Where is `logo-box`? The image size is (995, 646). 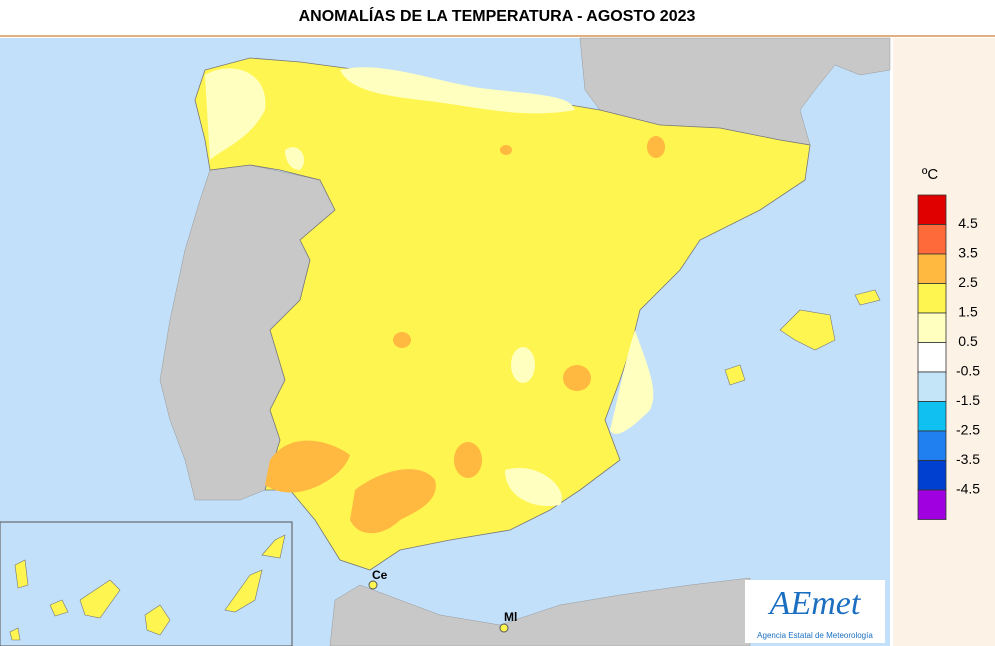 logo-box is located at coordinates (815, 611).